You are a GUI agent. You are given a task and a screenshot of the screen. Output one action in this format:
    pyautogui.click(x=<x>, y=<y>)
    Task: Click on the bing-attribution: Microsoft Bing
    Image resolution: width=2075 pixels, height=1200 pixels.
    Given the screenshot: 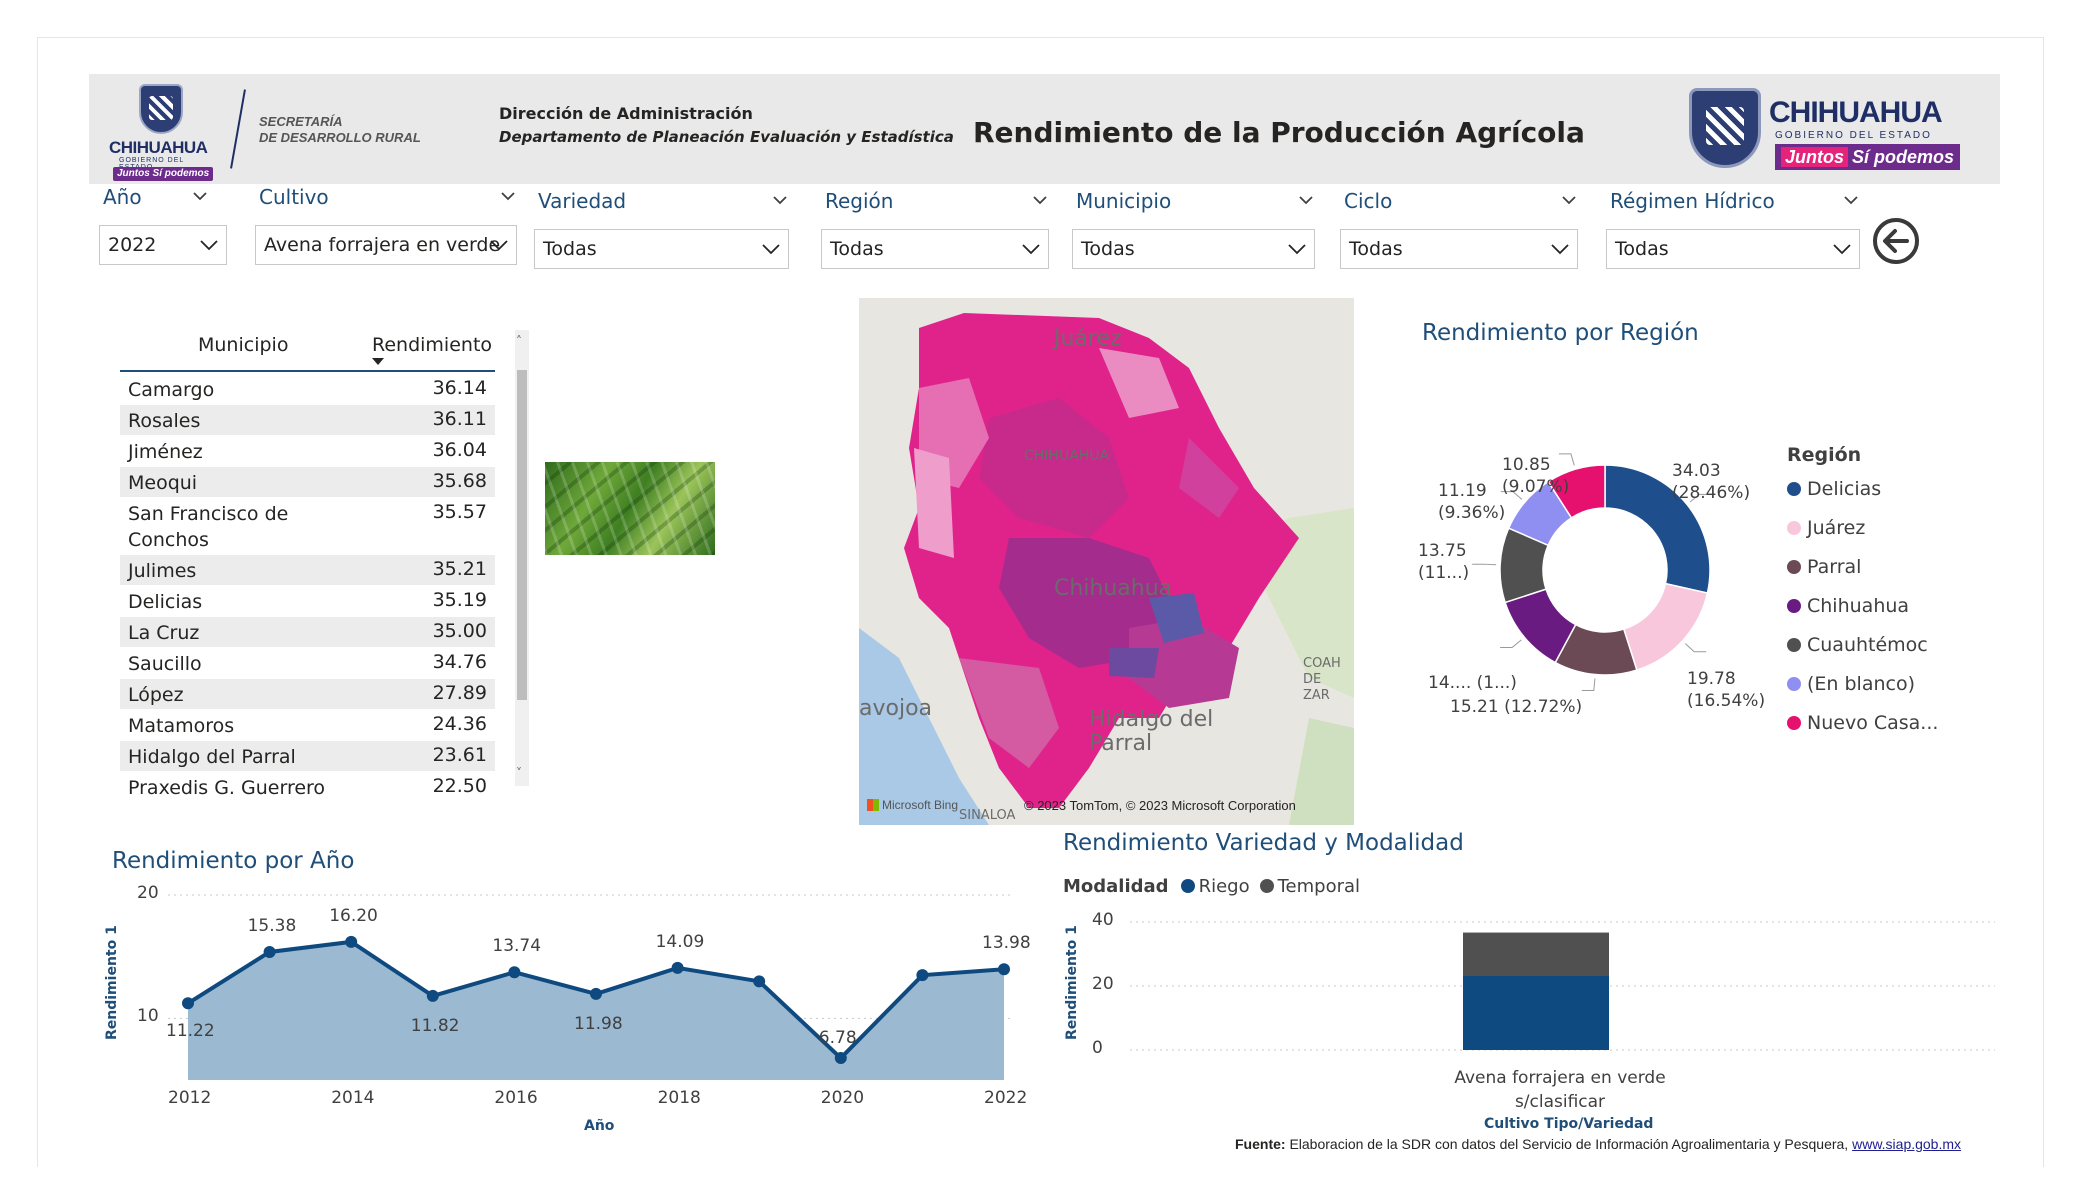 What is the action you would take?
    pyautogui.click(x=912, y=805)
    